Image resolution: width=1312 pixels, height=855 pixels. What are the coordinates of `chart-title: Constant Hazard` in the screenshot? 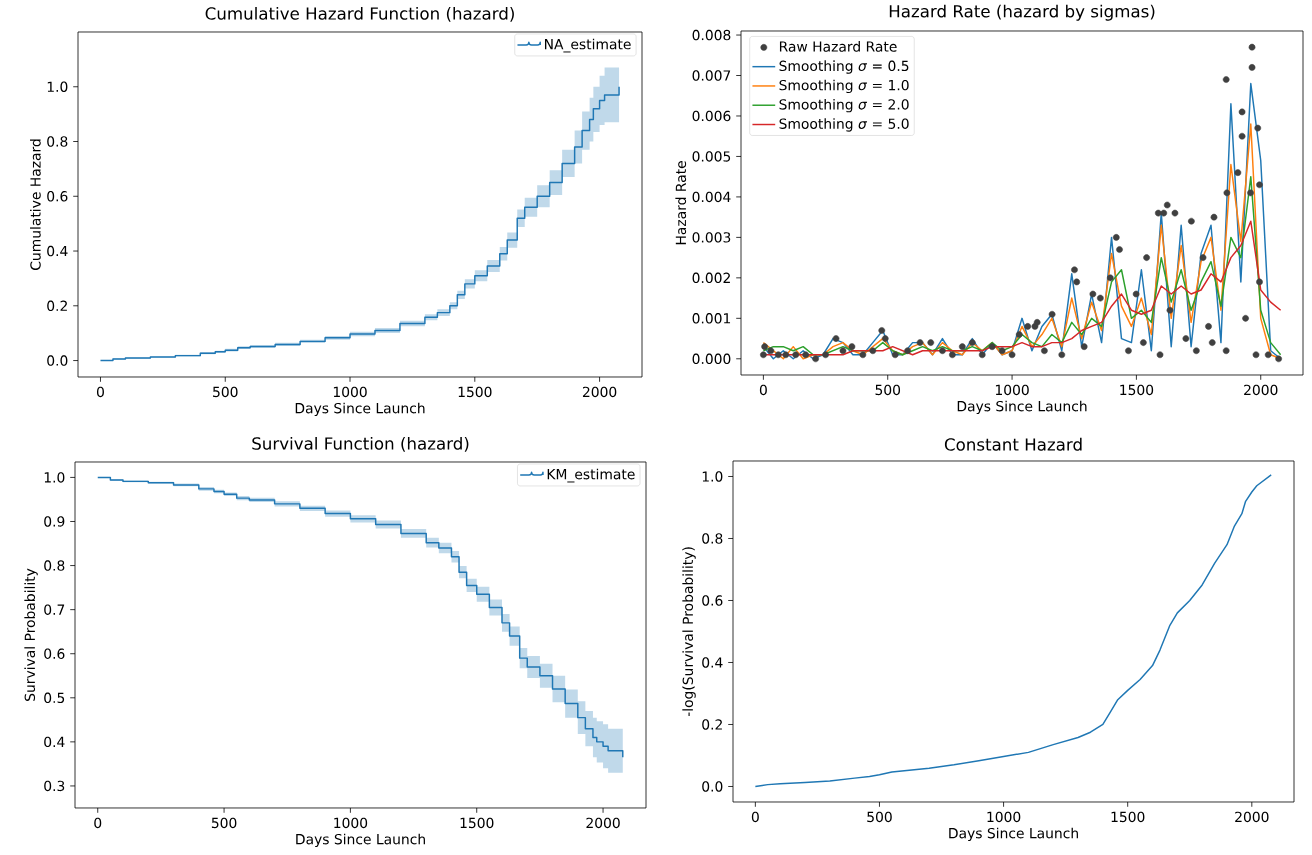 It's located at (1013, 444).